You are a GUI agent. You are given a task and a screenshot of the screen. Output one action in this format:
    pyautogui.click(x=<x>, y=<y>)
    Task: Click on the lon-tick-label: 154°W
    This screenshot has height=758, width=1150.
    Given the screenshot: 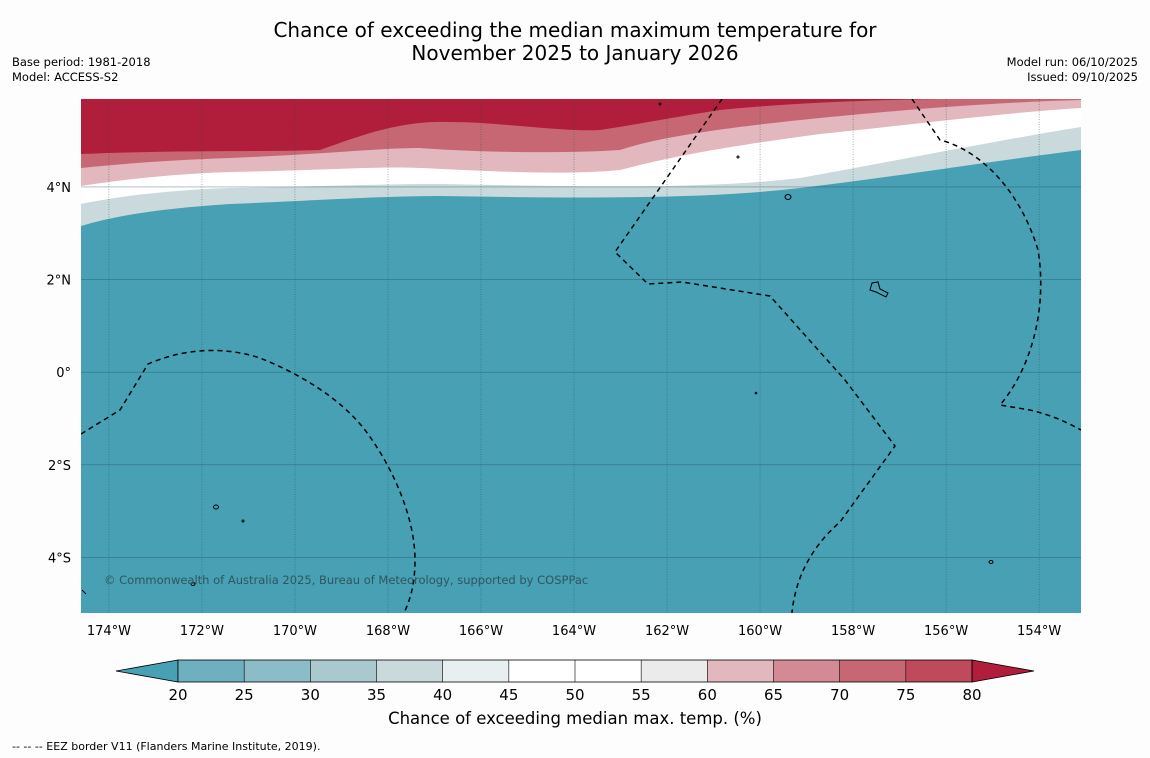 What is the action you would take?
    pyautogui.click(x=1039, y=631)
    